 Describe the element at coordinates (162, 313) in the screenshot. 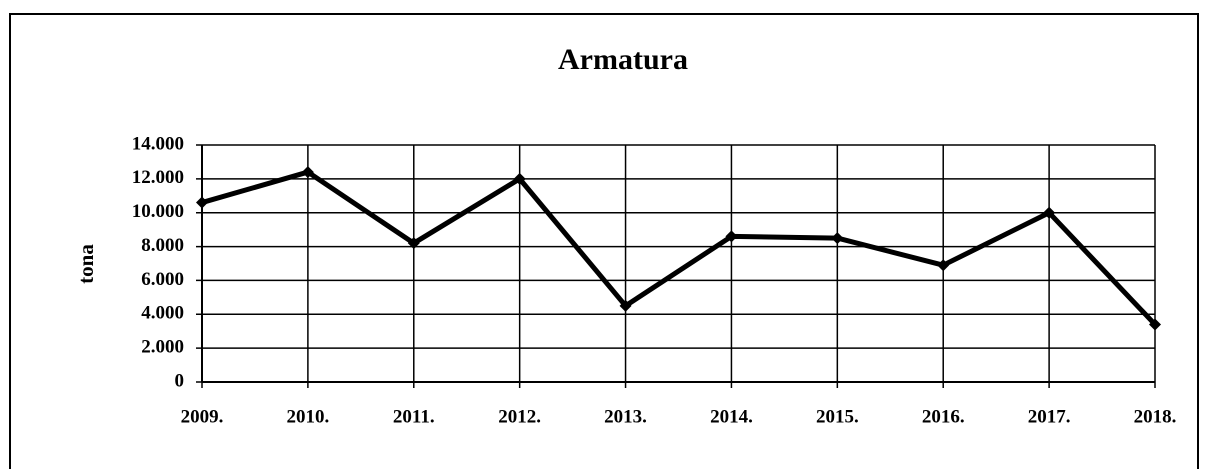

I see `y-tick-label: 4.000` at that location.